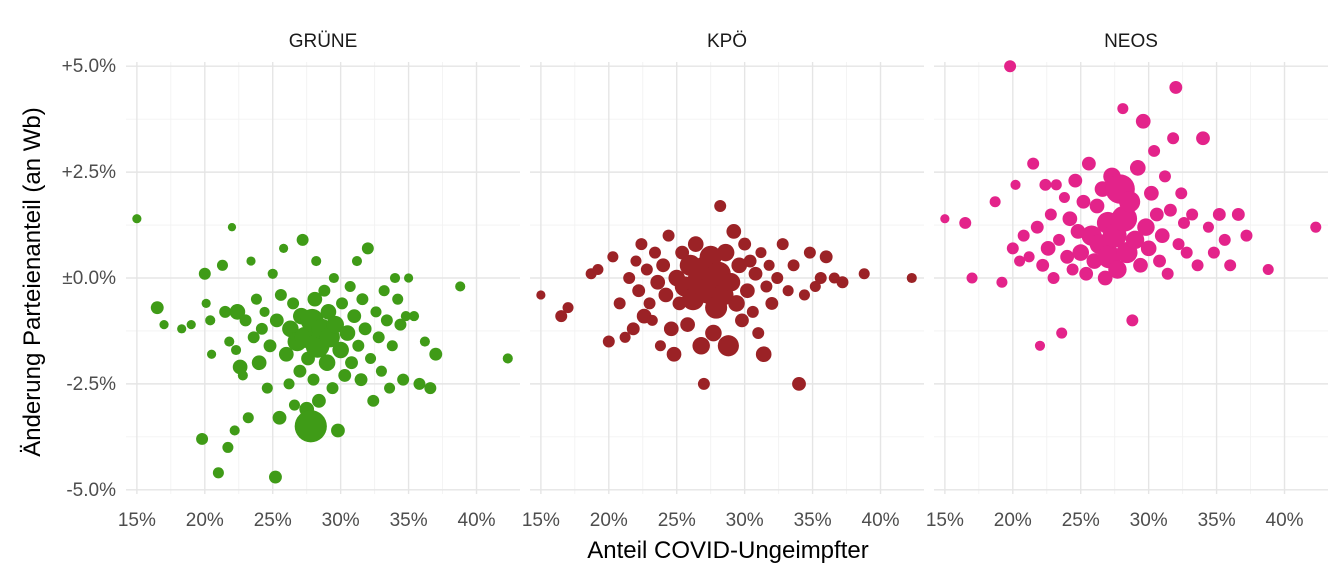  Describe the element at coordinates (945, 520) in the screenshot. I see `x-tick-label: 15%` at that location.